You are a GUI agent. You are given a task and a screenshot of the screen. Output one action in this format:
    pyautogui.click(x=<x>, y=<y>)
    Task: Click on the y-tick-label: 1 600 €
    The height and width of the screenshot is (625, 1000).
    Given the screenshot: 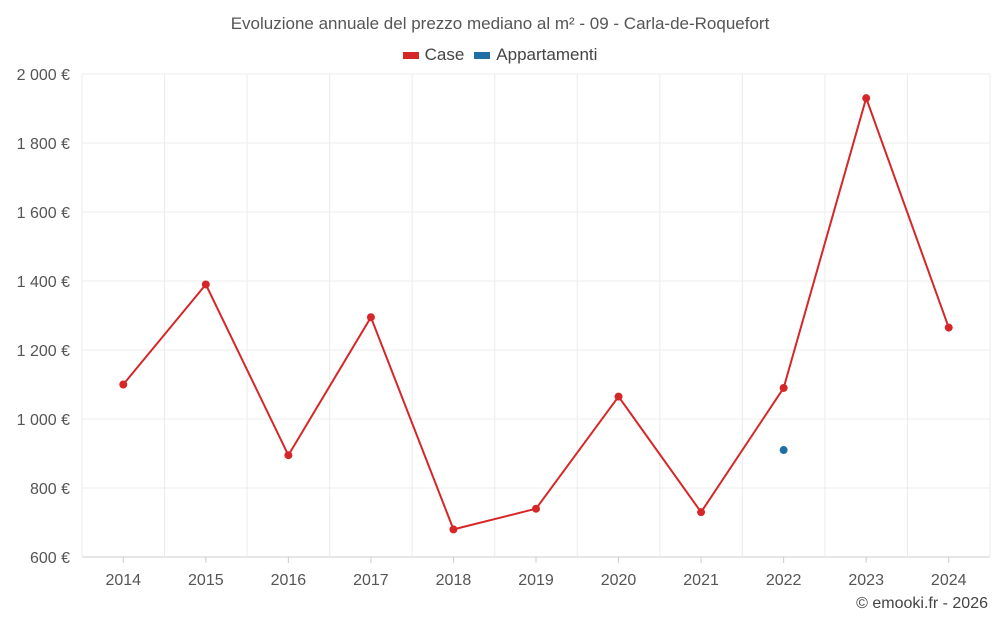 What is the action you would take?
    pyautogui.click(x=43, y=213)
    